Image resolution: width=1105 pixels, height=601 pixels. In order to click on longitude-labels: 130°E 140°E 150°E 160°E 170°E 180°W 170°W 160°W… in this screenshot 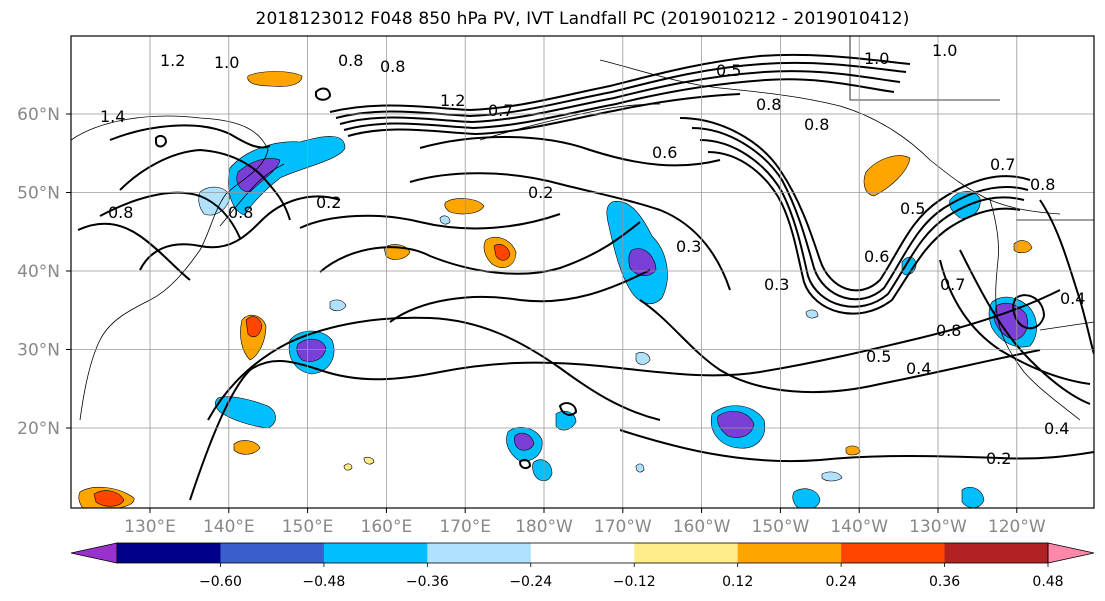, I will do `click(585, 527)`.